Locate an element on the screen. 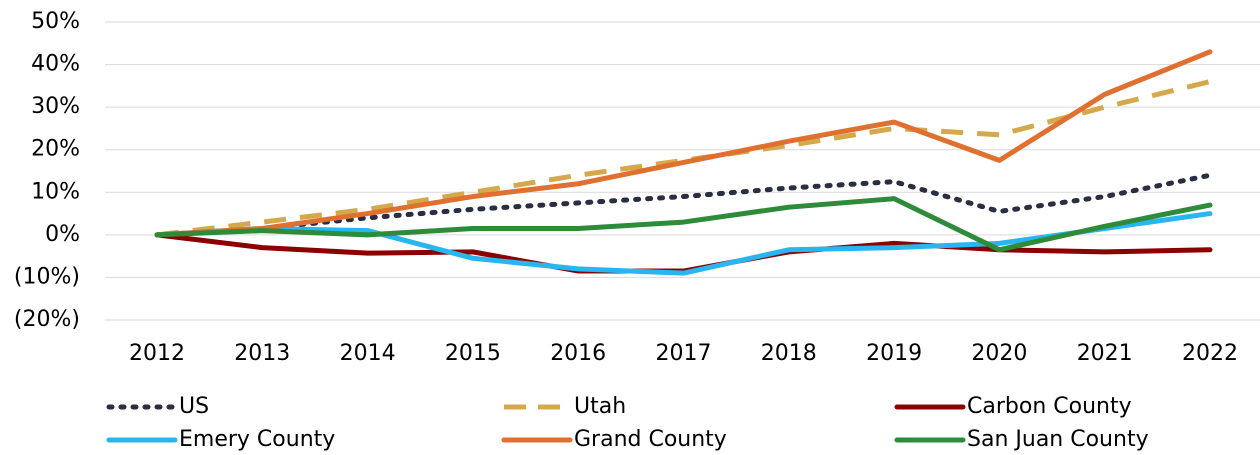 This screenshot has width=1260, height=455. legend-label: Utah is located at coordinates (600, 406).